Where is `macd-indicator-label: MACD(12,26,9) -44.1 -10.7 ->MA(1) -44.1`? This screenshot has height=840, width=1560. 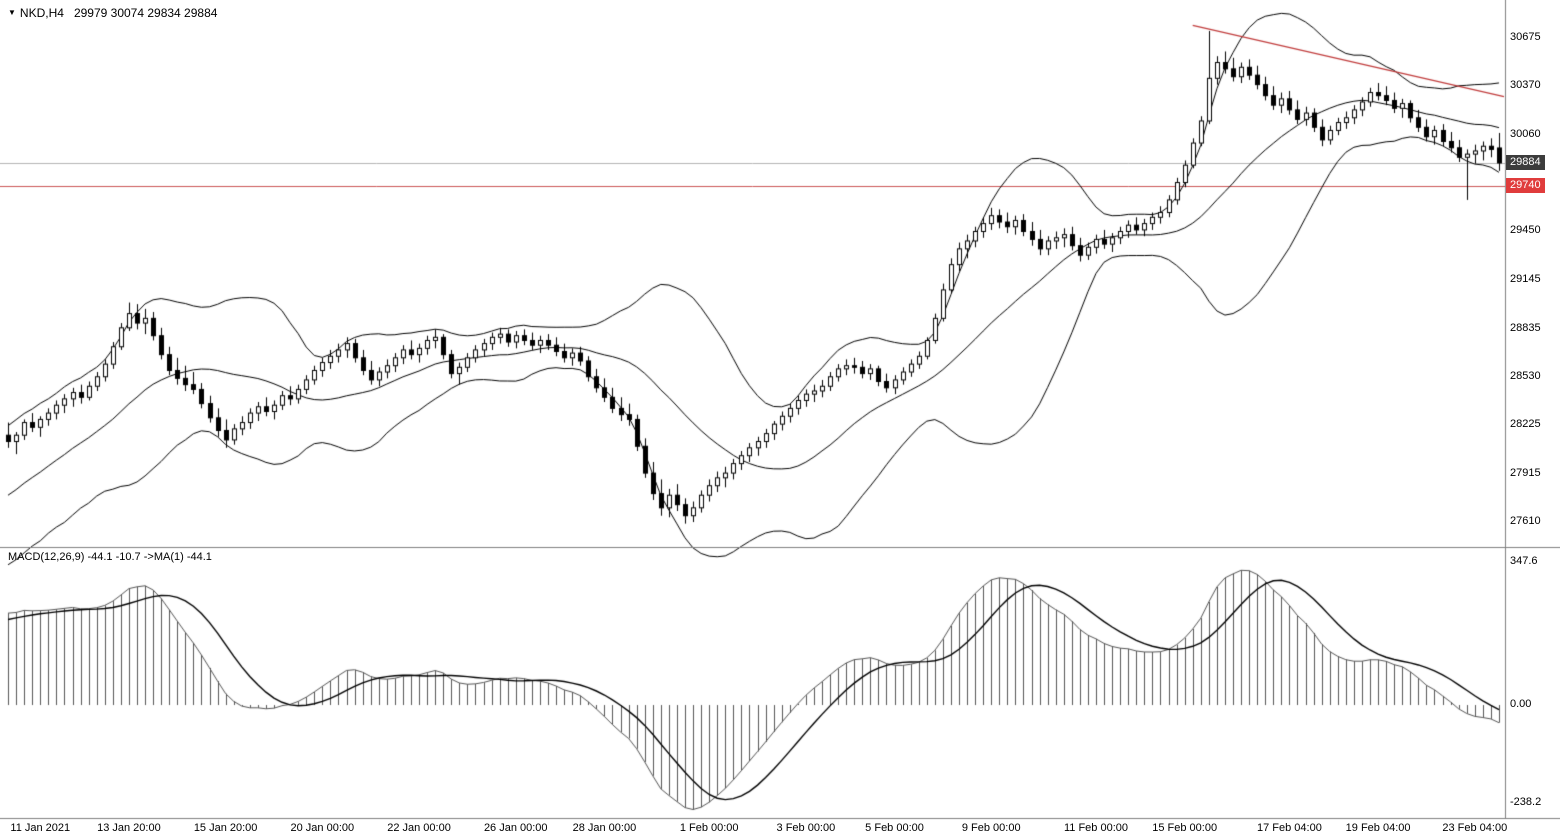
macd-indicator-label: MACD(12,26,9) -44.1 -10.7 ->MA(1) -44.1 is located at coordinates (110, 557).